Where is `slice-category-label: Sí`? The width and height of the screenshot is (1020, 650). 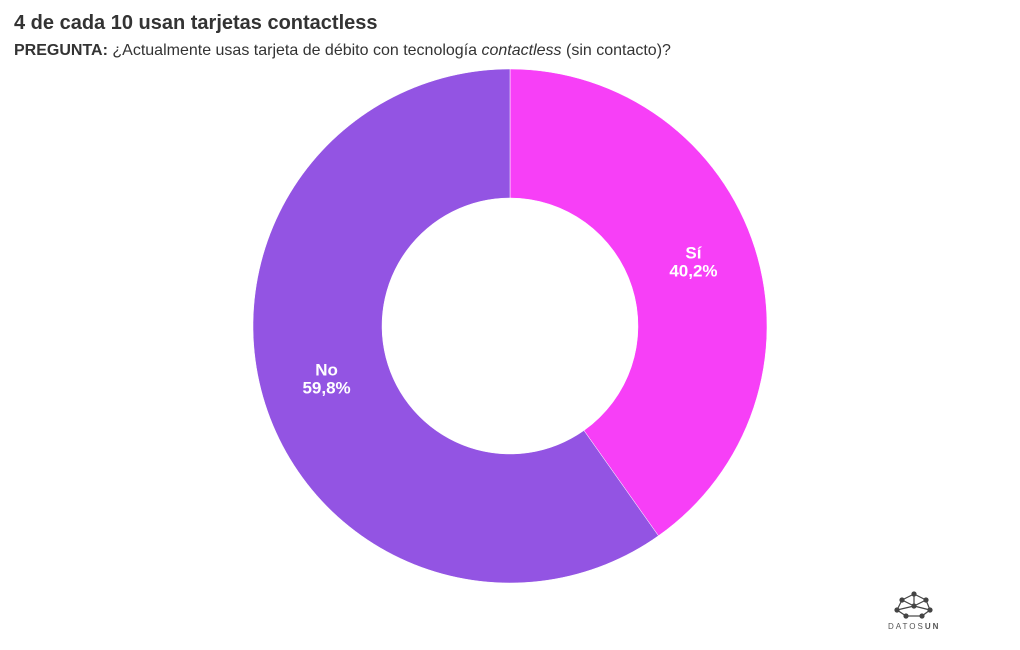 slice-category-label: Sí is located at coordinates (693, 253).